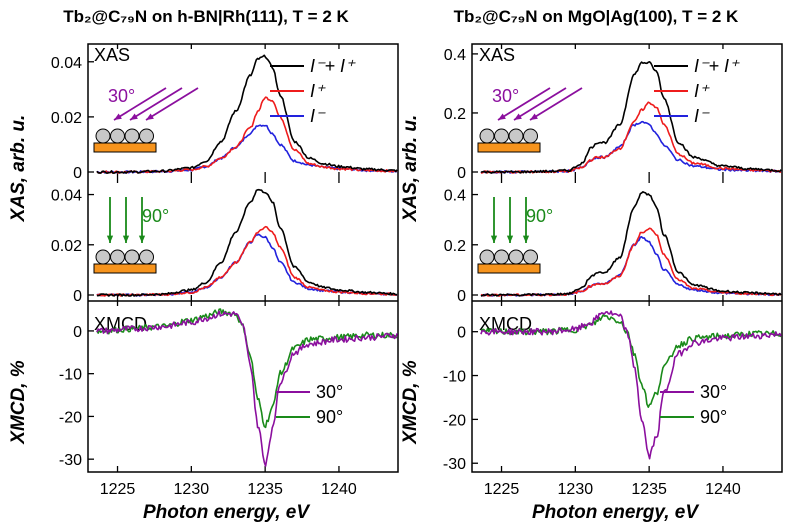  Describe the element at coordinates (226, 512) in the screenshot. I see `left-xlabel: Photon energy, eV` at that location.